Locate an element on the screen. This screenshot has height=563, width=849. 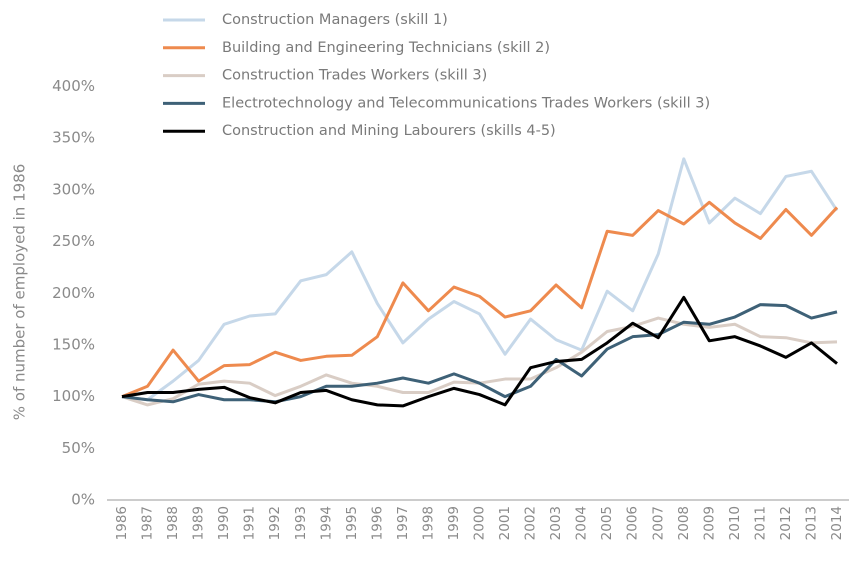
x-tick-label: 1998 is located at coordinates (428, 523).